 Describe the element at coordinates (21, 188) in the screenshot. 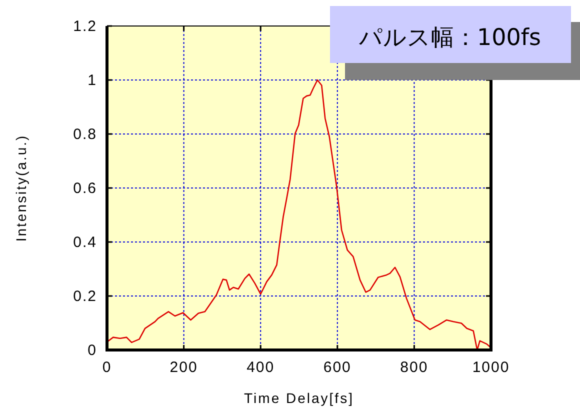

I see `y-axis-title: Intensity(a.u.)` at that location.